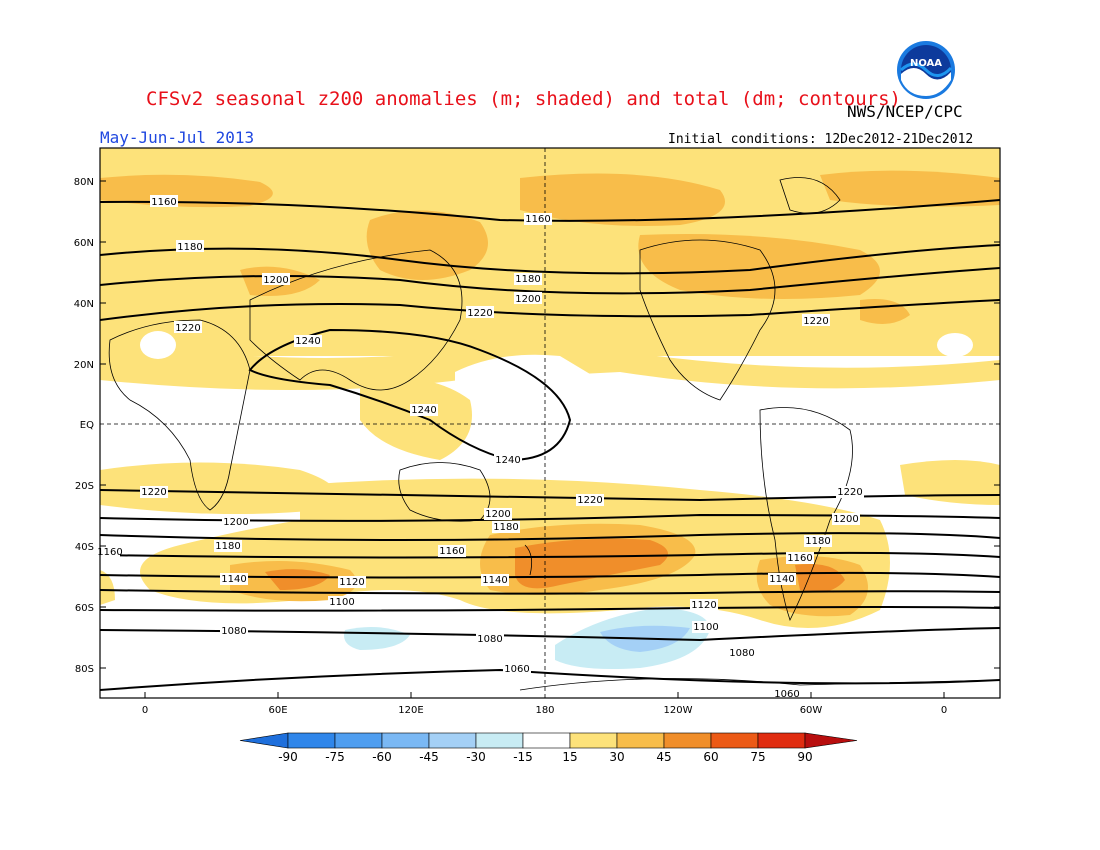 This screenshot has width=1100, height=850. Describe the element at coordinates (550, 310) in the screenshot. I see `contour-1220-north` at that location.